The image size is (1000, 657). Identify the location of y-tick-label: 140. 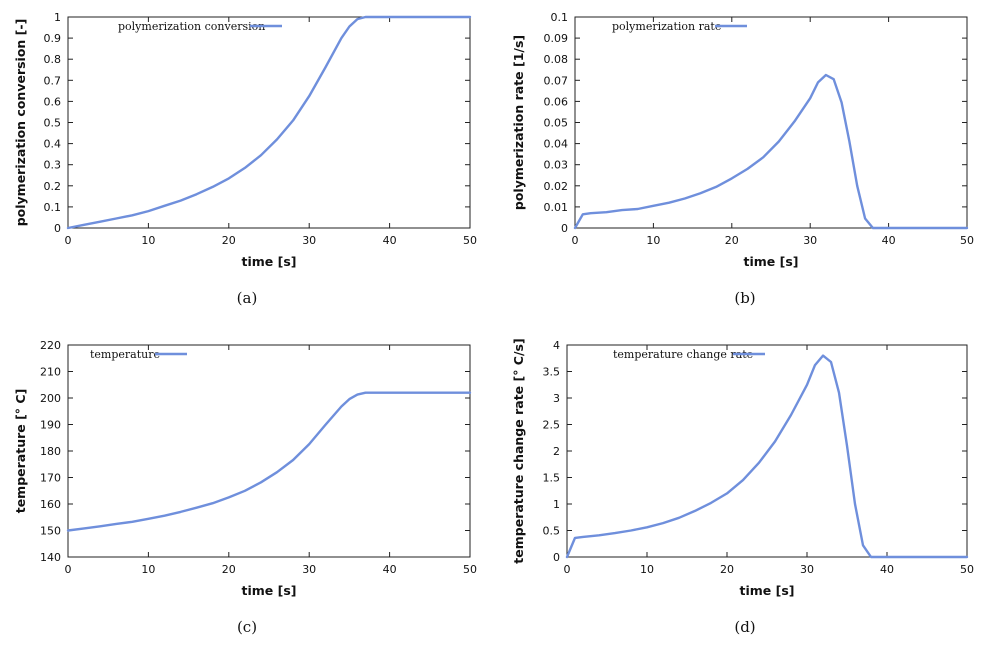
(50, 557).